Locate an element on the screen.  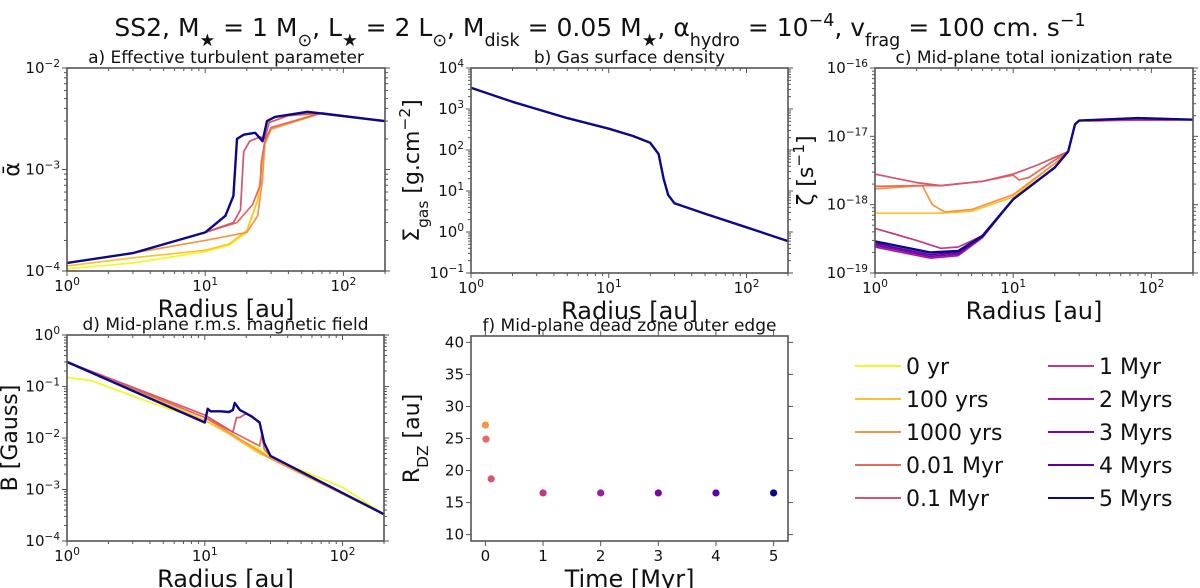
series-line-0-yr is located at coordinates (225, 446).